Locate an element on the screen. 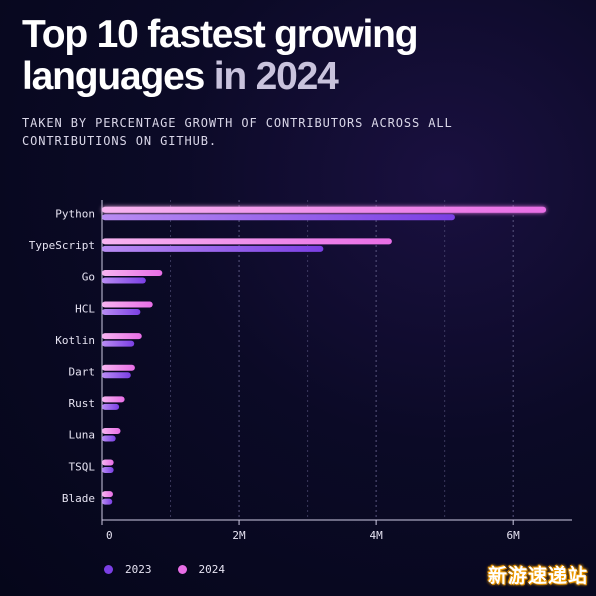 This screenshot has width=596, height=596. x-tick-label: 2M is located at coordinates (239, 535).